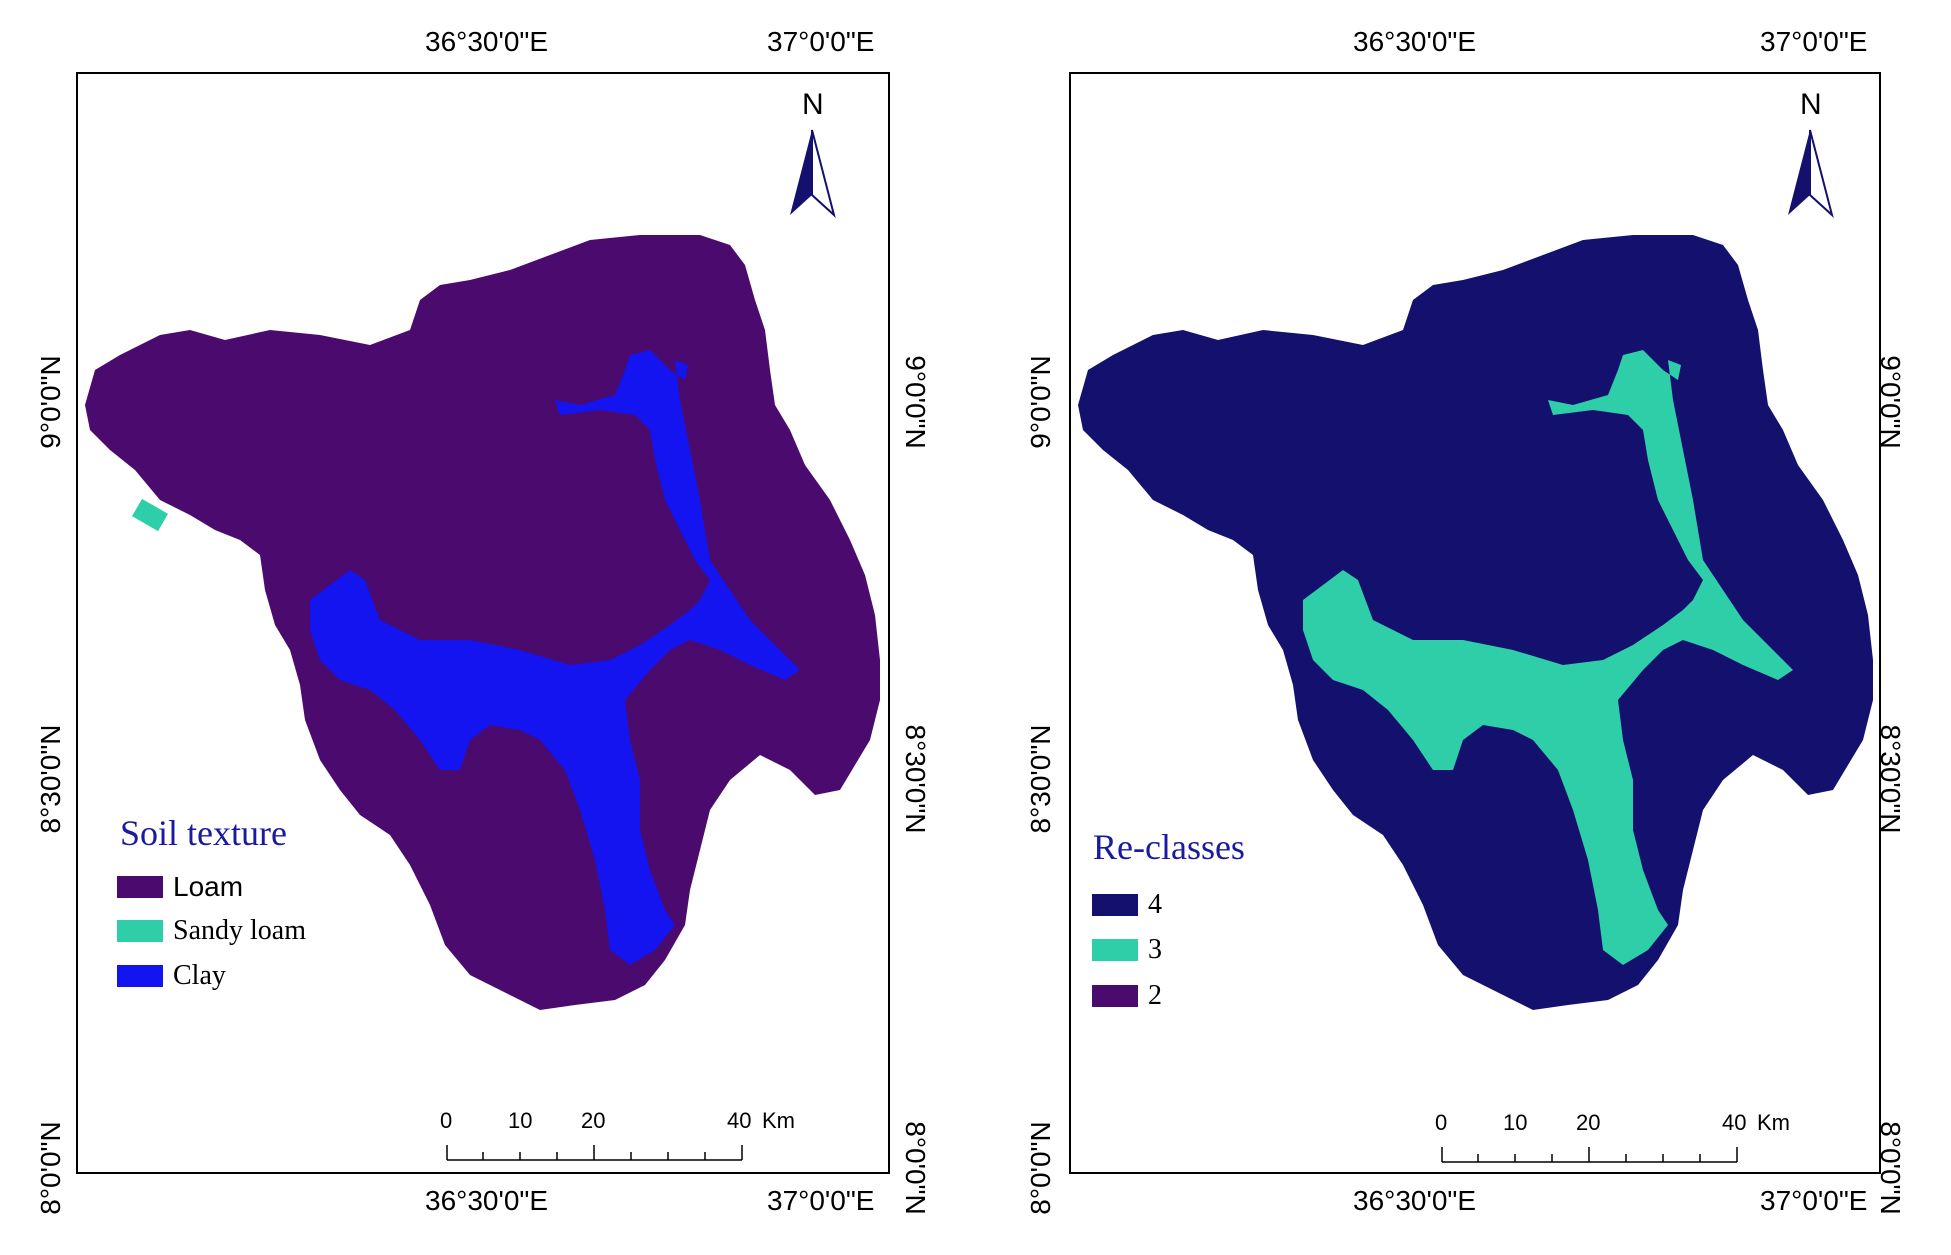  Describe the element at coordinates (171, 976) in the screenshot. I see `legend-item-clay: Clay` at that location.